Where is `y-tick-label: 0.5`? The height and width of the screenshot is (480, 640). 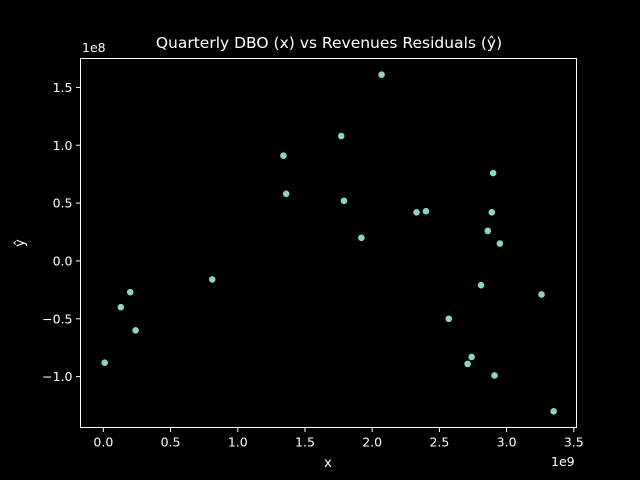 y-tick-label: 0.5 is located at coordinates (63, 203).